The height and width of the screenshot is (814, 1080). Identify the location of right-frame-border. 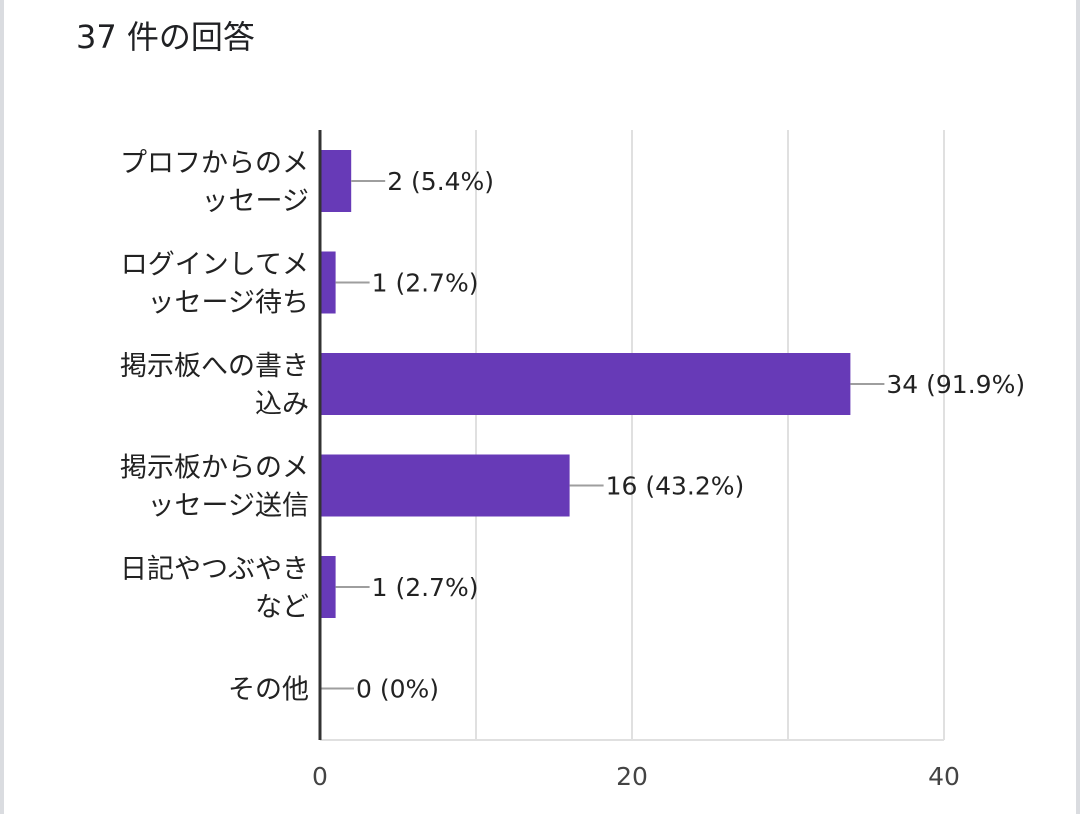
(1078, 407).